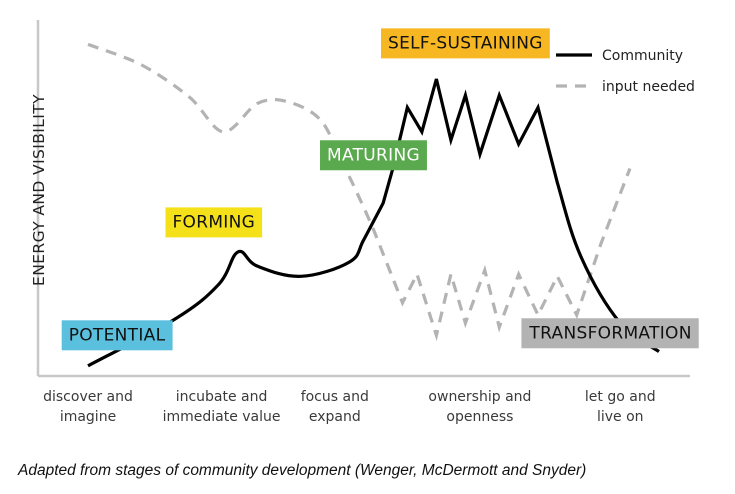  I want to click on svg-text: discover and, so click(88, 397).